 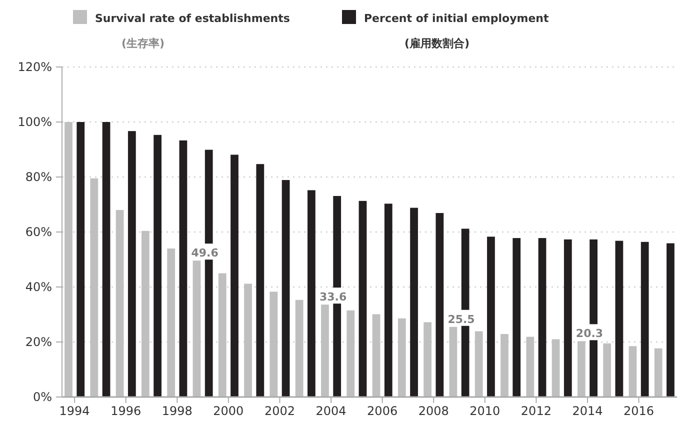 What do you see at coordinates (333, 297) in the screenshot?
I see `data-label: 33.6` at bounding box center [333, 297].